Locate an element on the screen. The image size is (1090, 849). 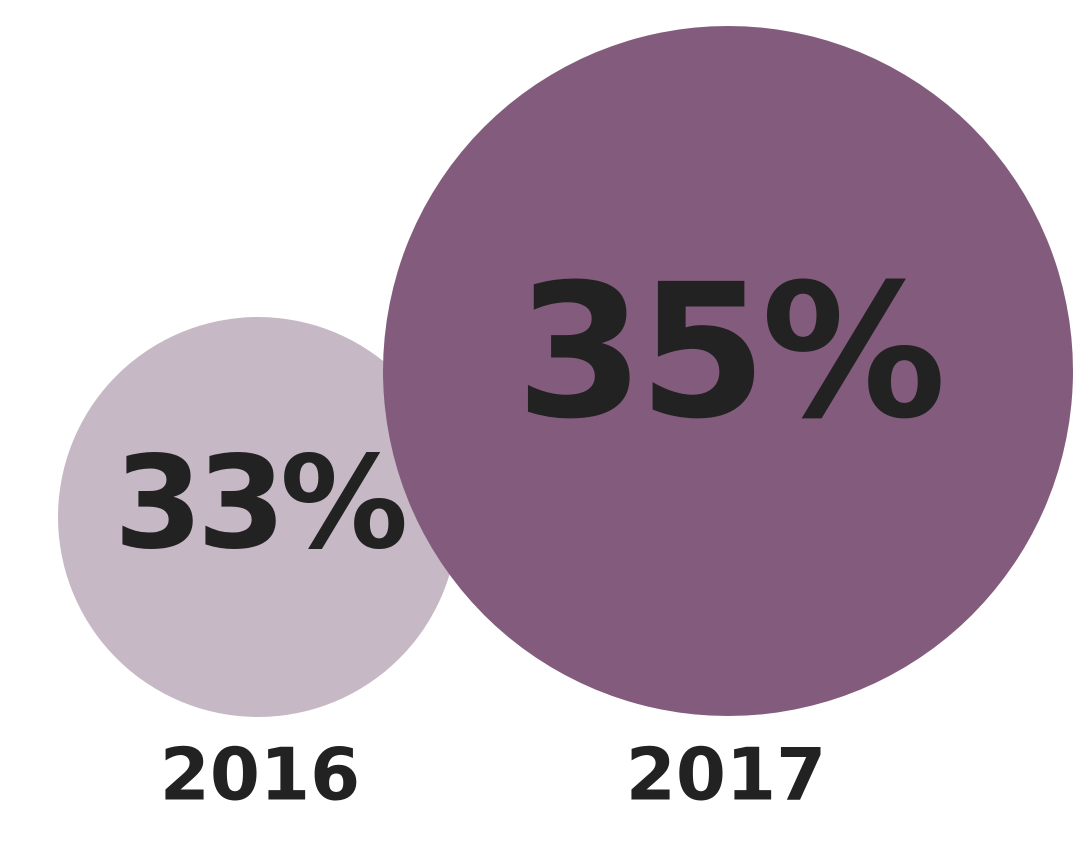
value-label: 33% is located at coordinates (259, 503).